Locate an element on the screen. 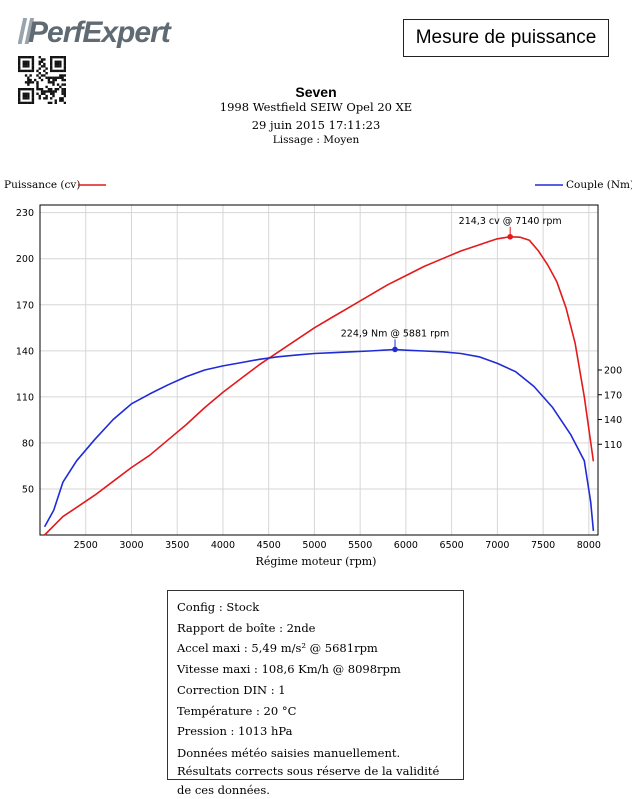  left-tick-label: 80 is located at coordinates (28, 443).